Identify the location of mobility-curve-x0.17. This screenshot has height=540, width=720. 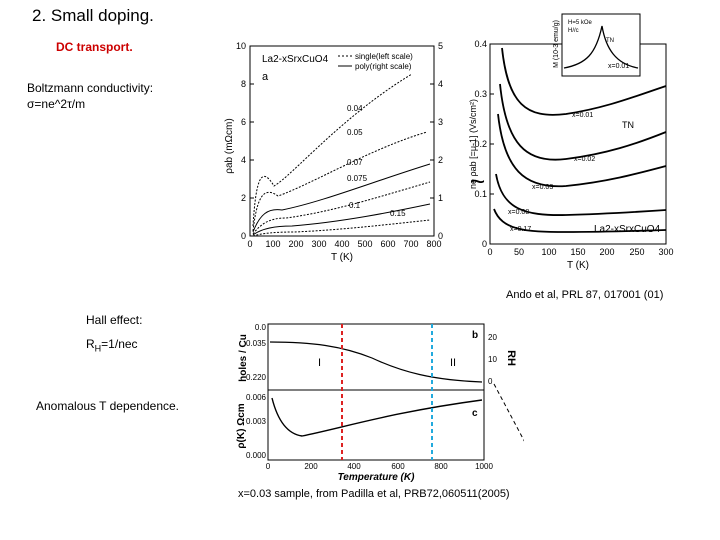
(580, 220).